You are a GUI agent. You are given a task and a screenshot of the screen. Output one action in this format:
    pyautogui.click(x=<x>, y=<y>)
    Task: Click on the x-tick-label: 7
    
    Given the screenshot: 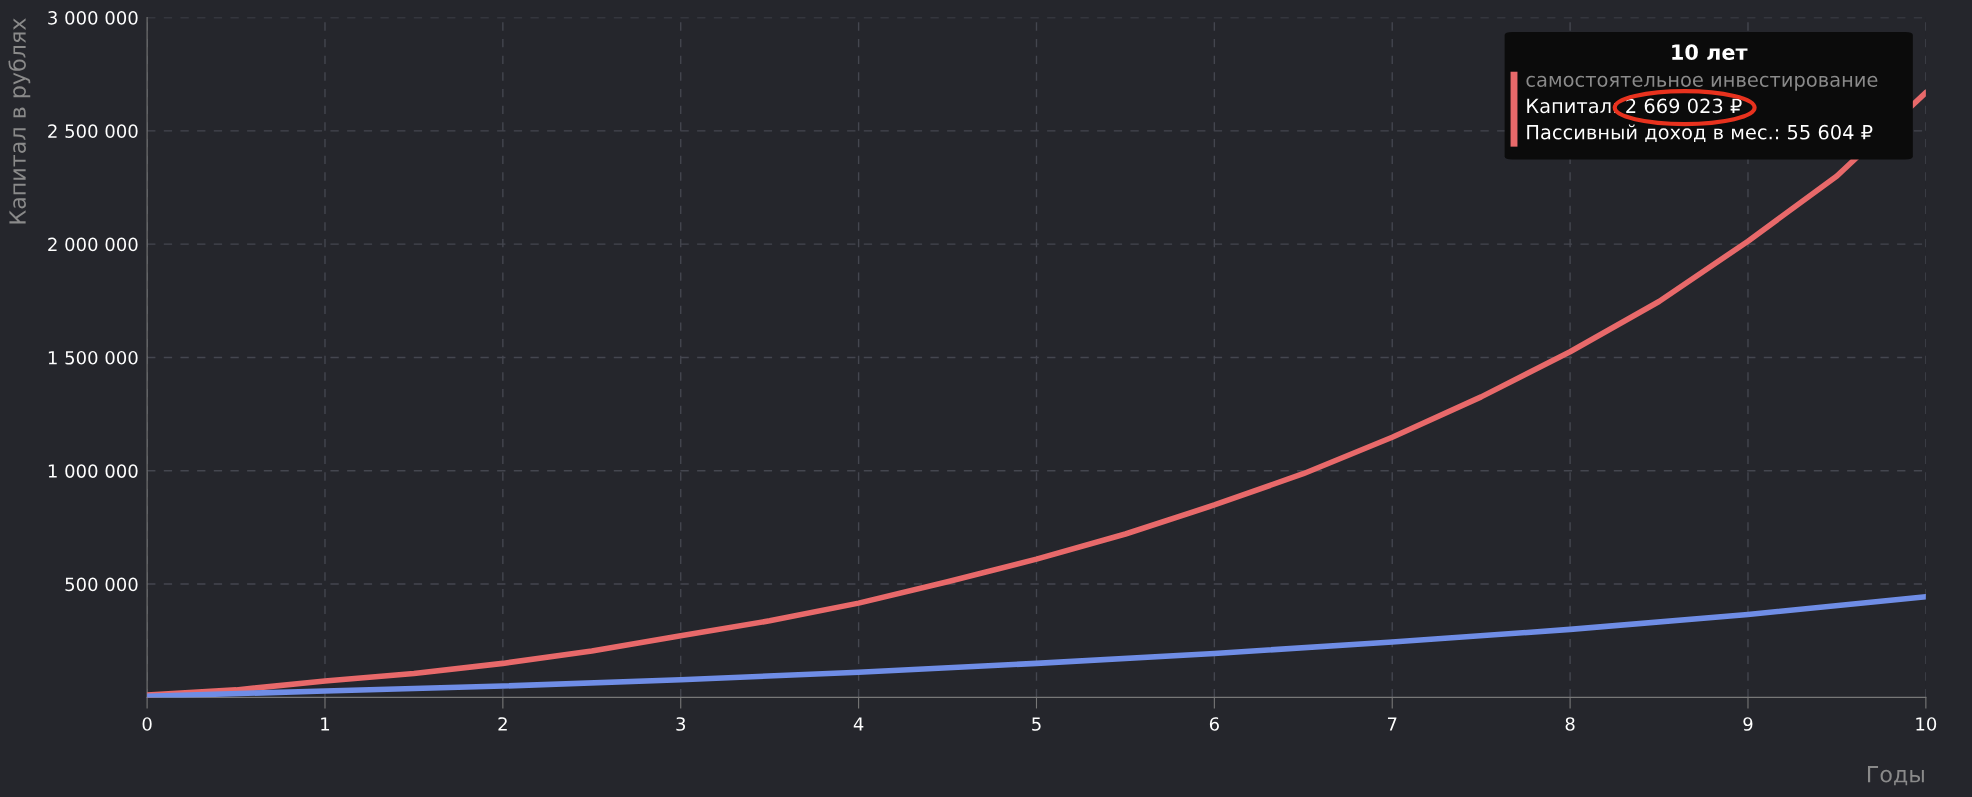 What is the action you would take?
    pyautogui.click(x=1392, y=724)
    